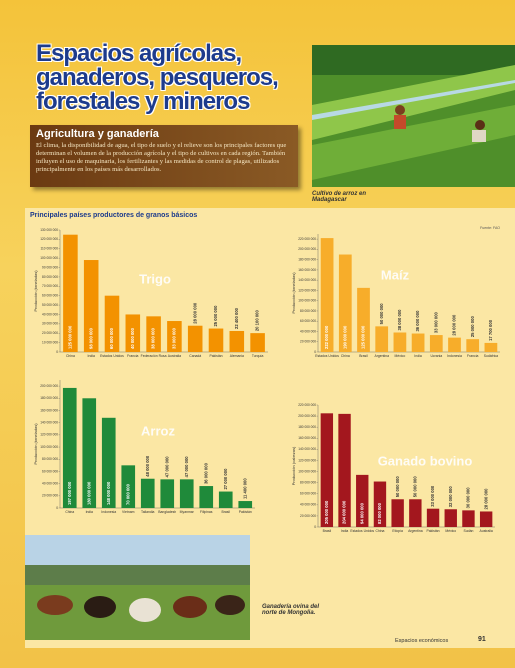 Image resolution: width=515 pixels, height=668 pixels. What do you see at coordinates (155, 278) in the screenshot?
I see `chart-title: Trigo` at bounding box center [155, 278].